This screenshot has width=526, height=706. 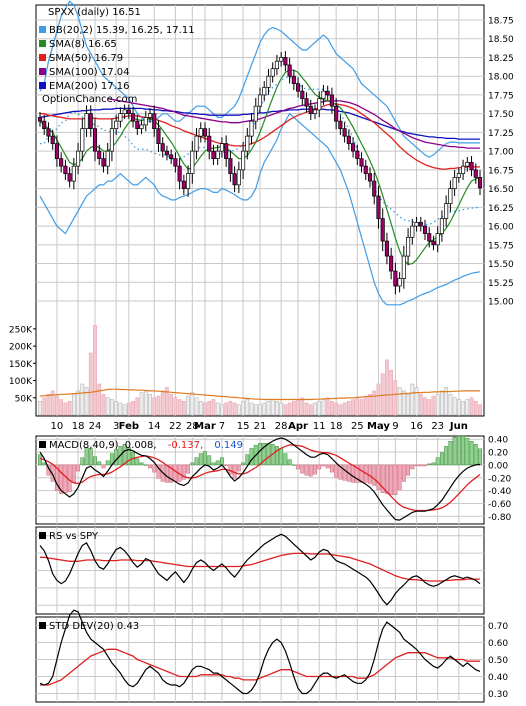 What do you see at coordinates (501, 265) in the screenshot?
I see `price-tick-label: 15.50` at bounding box center [501, 265].